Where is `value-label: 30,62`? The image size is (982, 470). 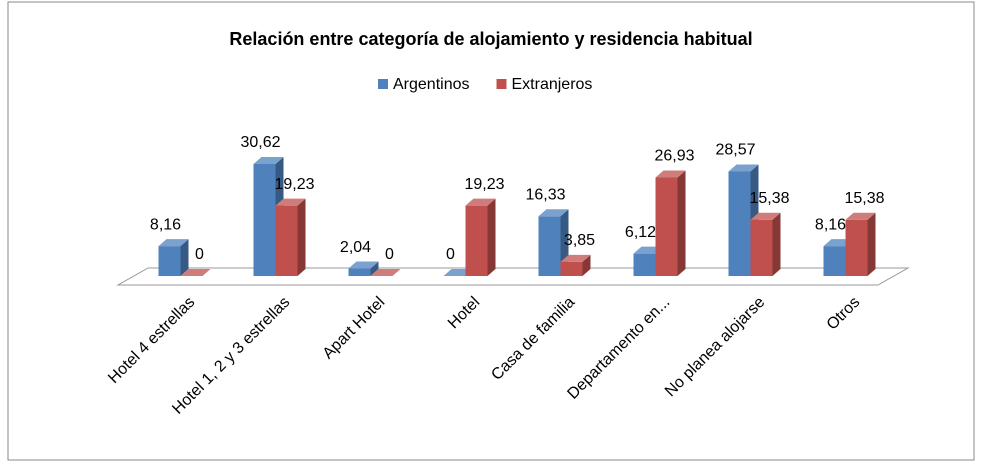 value-label: 30,62 is located at coordinates (260, 142).